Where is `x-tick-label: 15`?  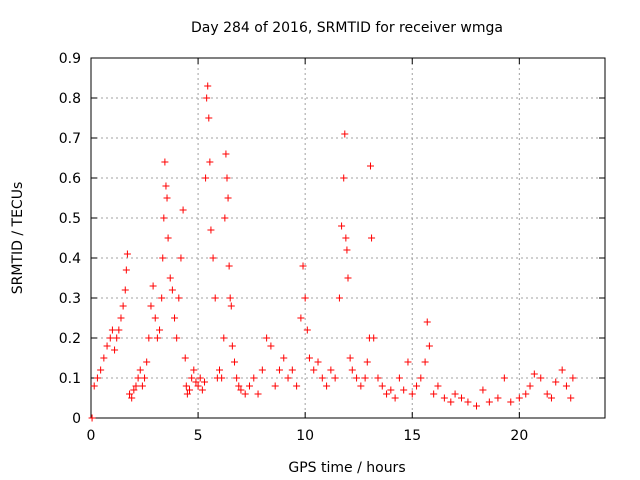 x-tick-label: 15 is located at coordinates (412, 436).